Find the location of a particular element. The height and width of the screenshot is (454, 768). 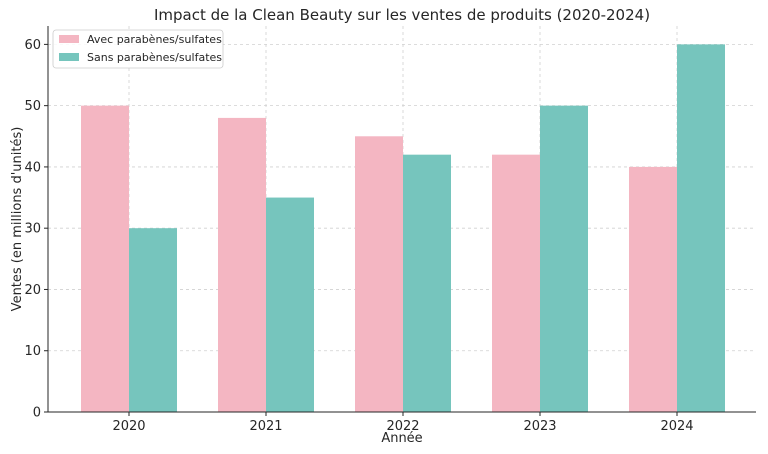

bar-with-parabens-2020 is located at coordinates (105, 259).